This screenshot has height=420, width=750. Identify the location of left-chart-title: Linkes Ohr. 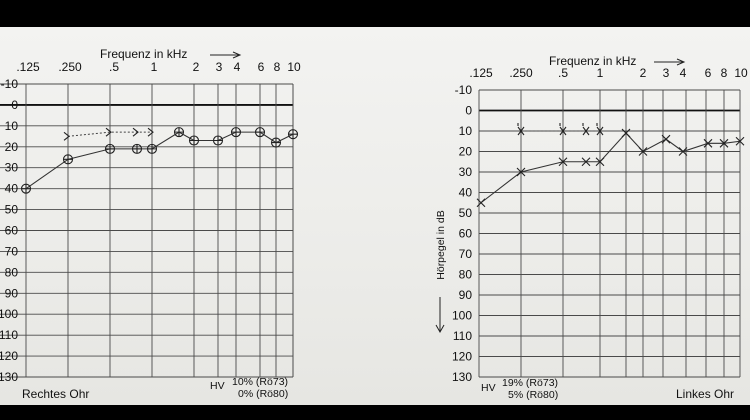
(705, 394).